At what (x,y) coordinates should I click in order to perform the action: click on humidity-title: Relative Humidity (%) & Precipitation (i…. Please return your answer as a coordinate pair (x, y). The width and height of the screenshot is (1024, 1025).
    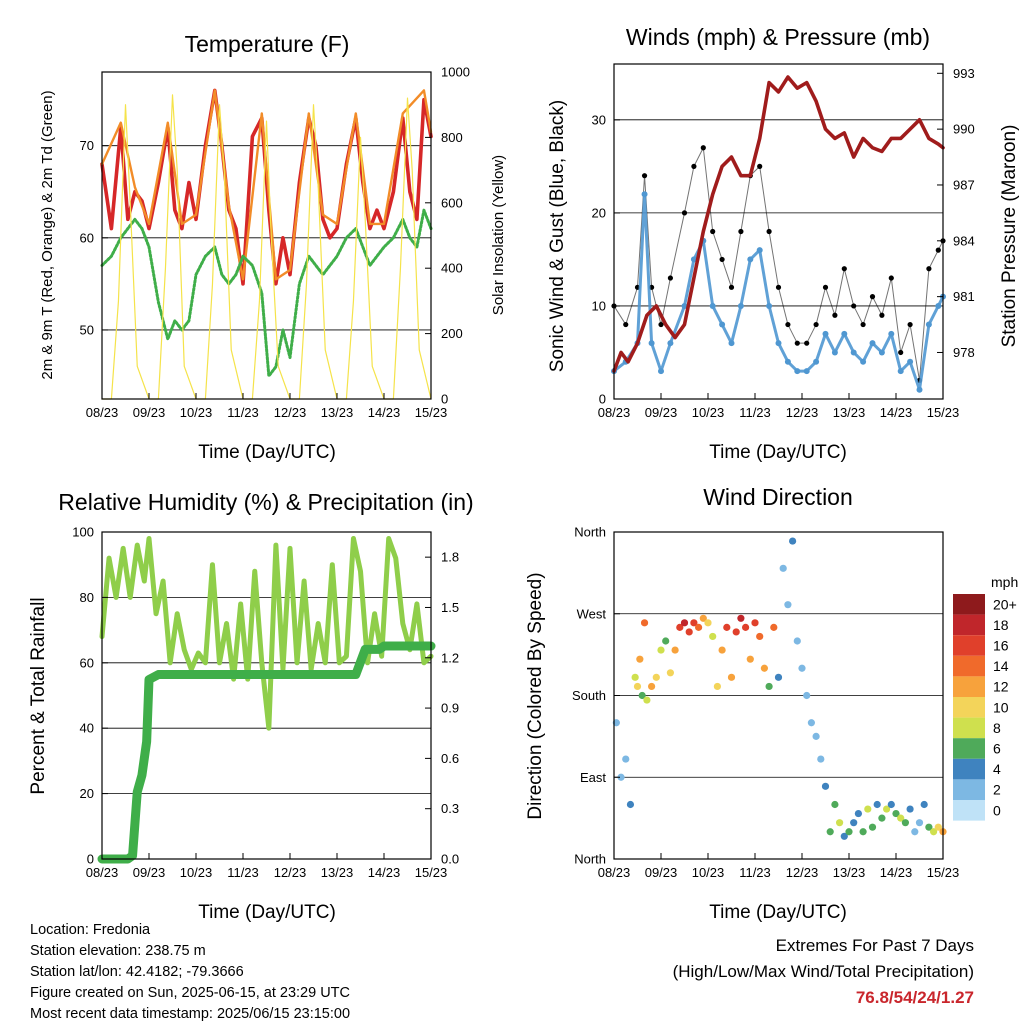
    Looking at the image, I should click on (265, 502).